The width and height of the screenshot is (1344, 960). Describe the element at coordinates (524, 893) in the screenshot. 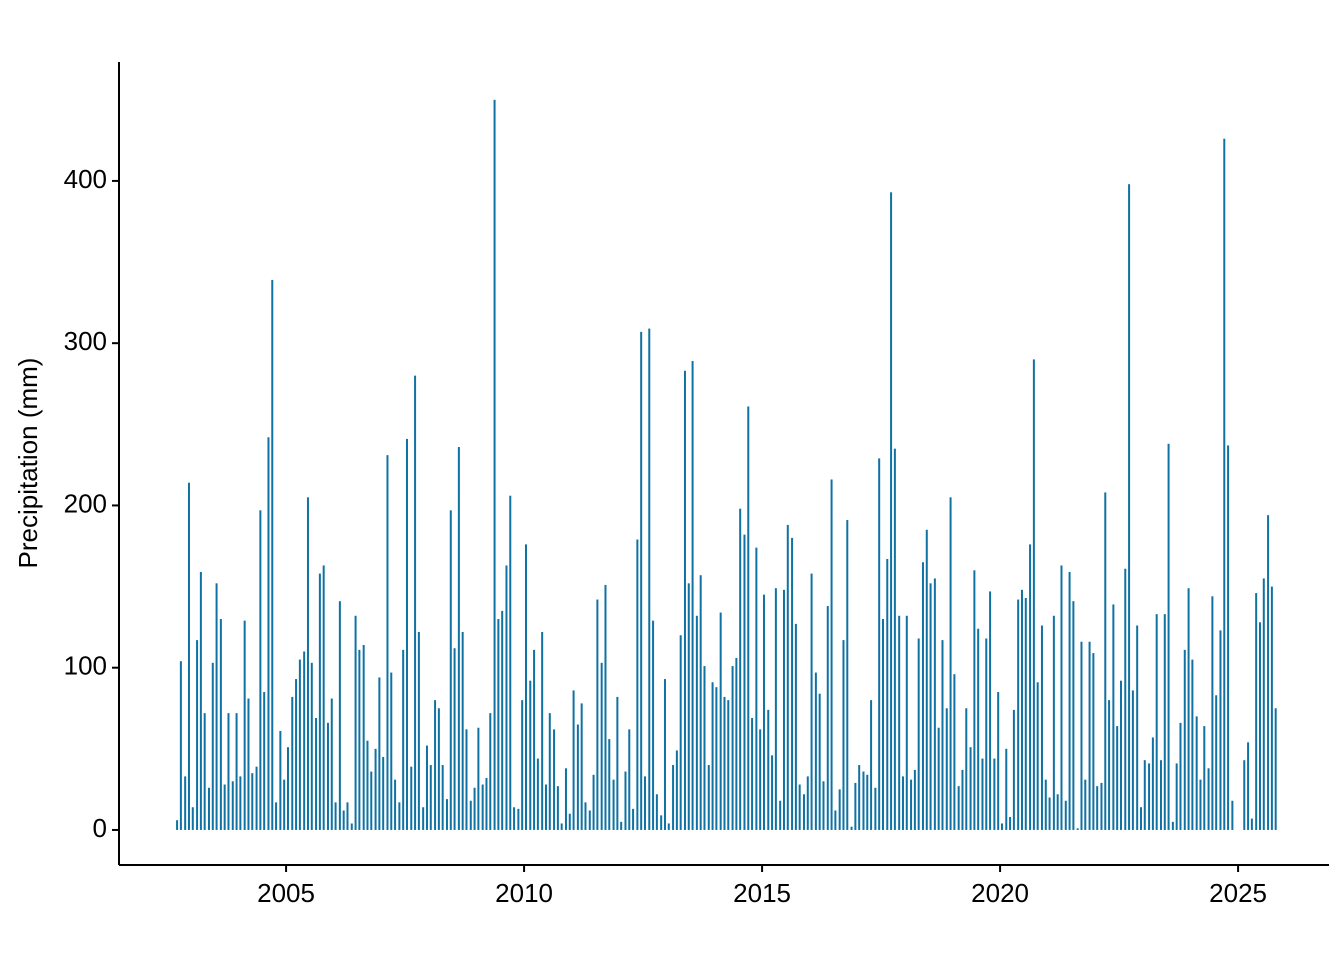

I see `x-tick-label: 2010` at that location.